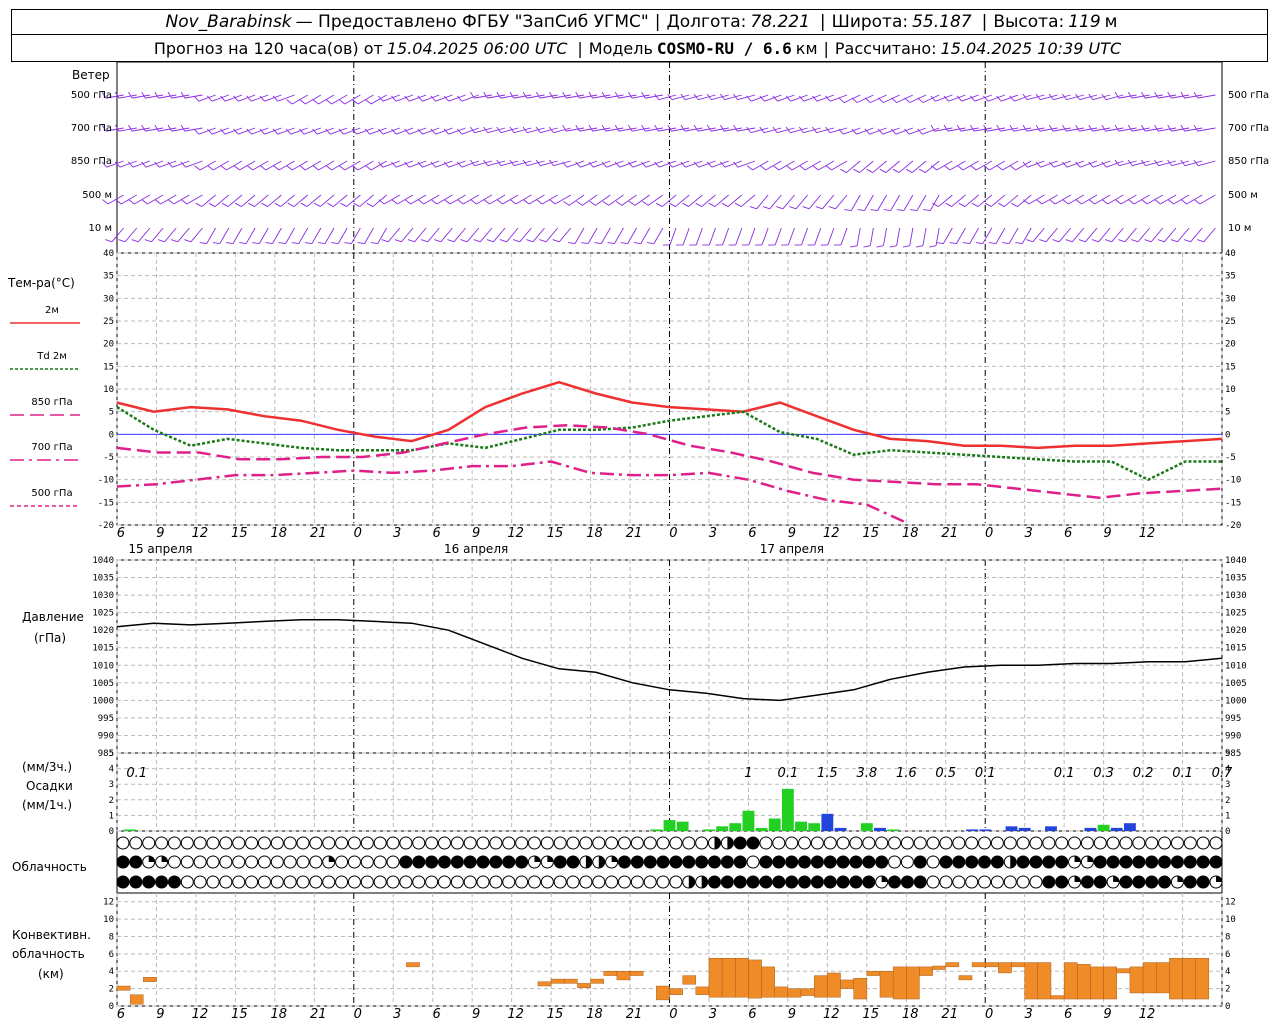  I want to click on press-tick-left: 1035, so click(103, 579).